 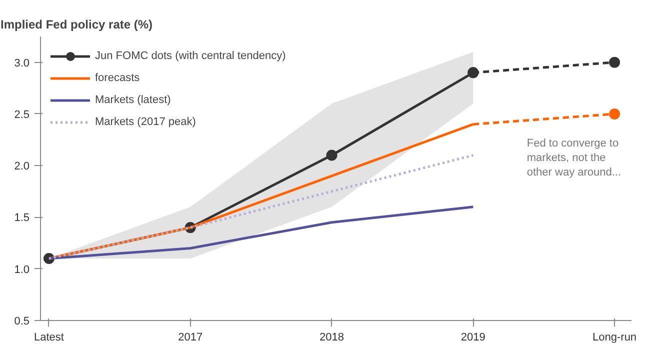 What do you see at coordinates (22, 63) in the screenshot?
I see `y-tick-label: 3.0` at bounding box center [22, 63].